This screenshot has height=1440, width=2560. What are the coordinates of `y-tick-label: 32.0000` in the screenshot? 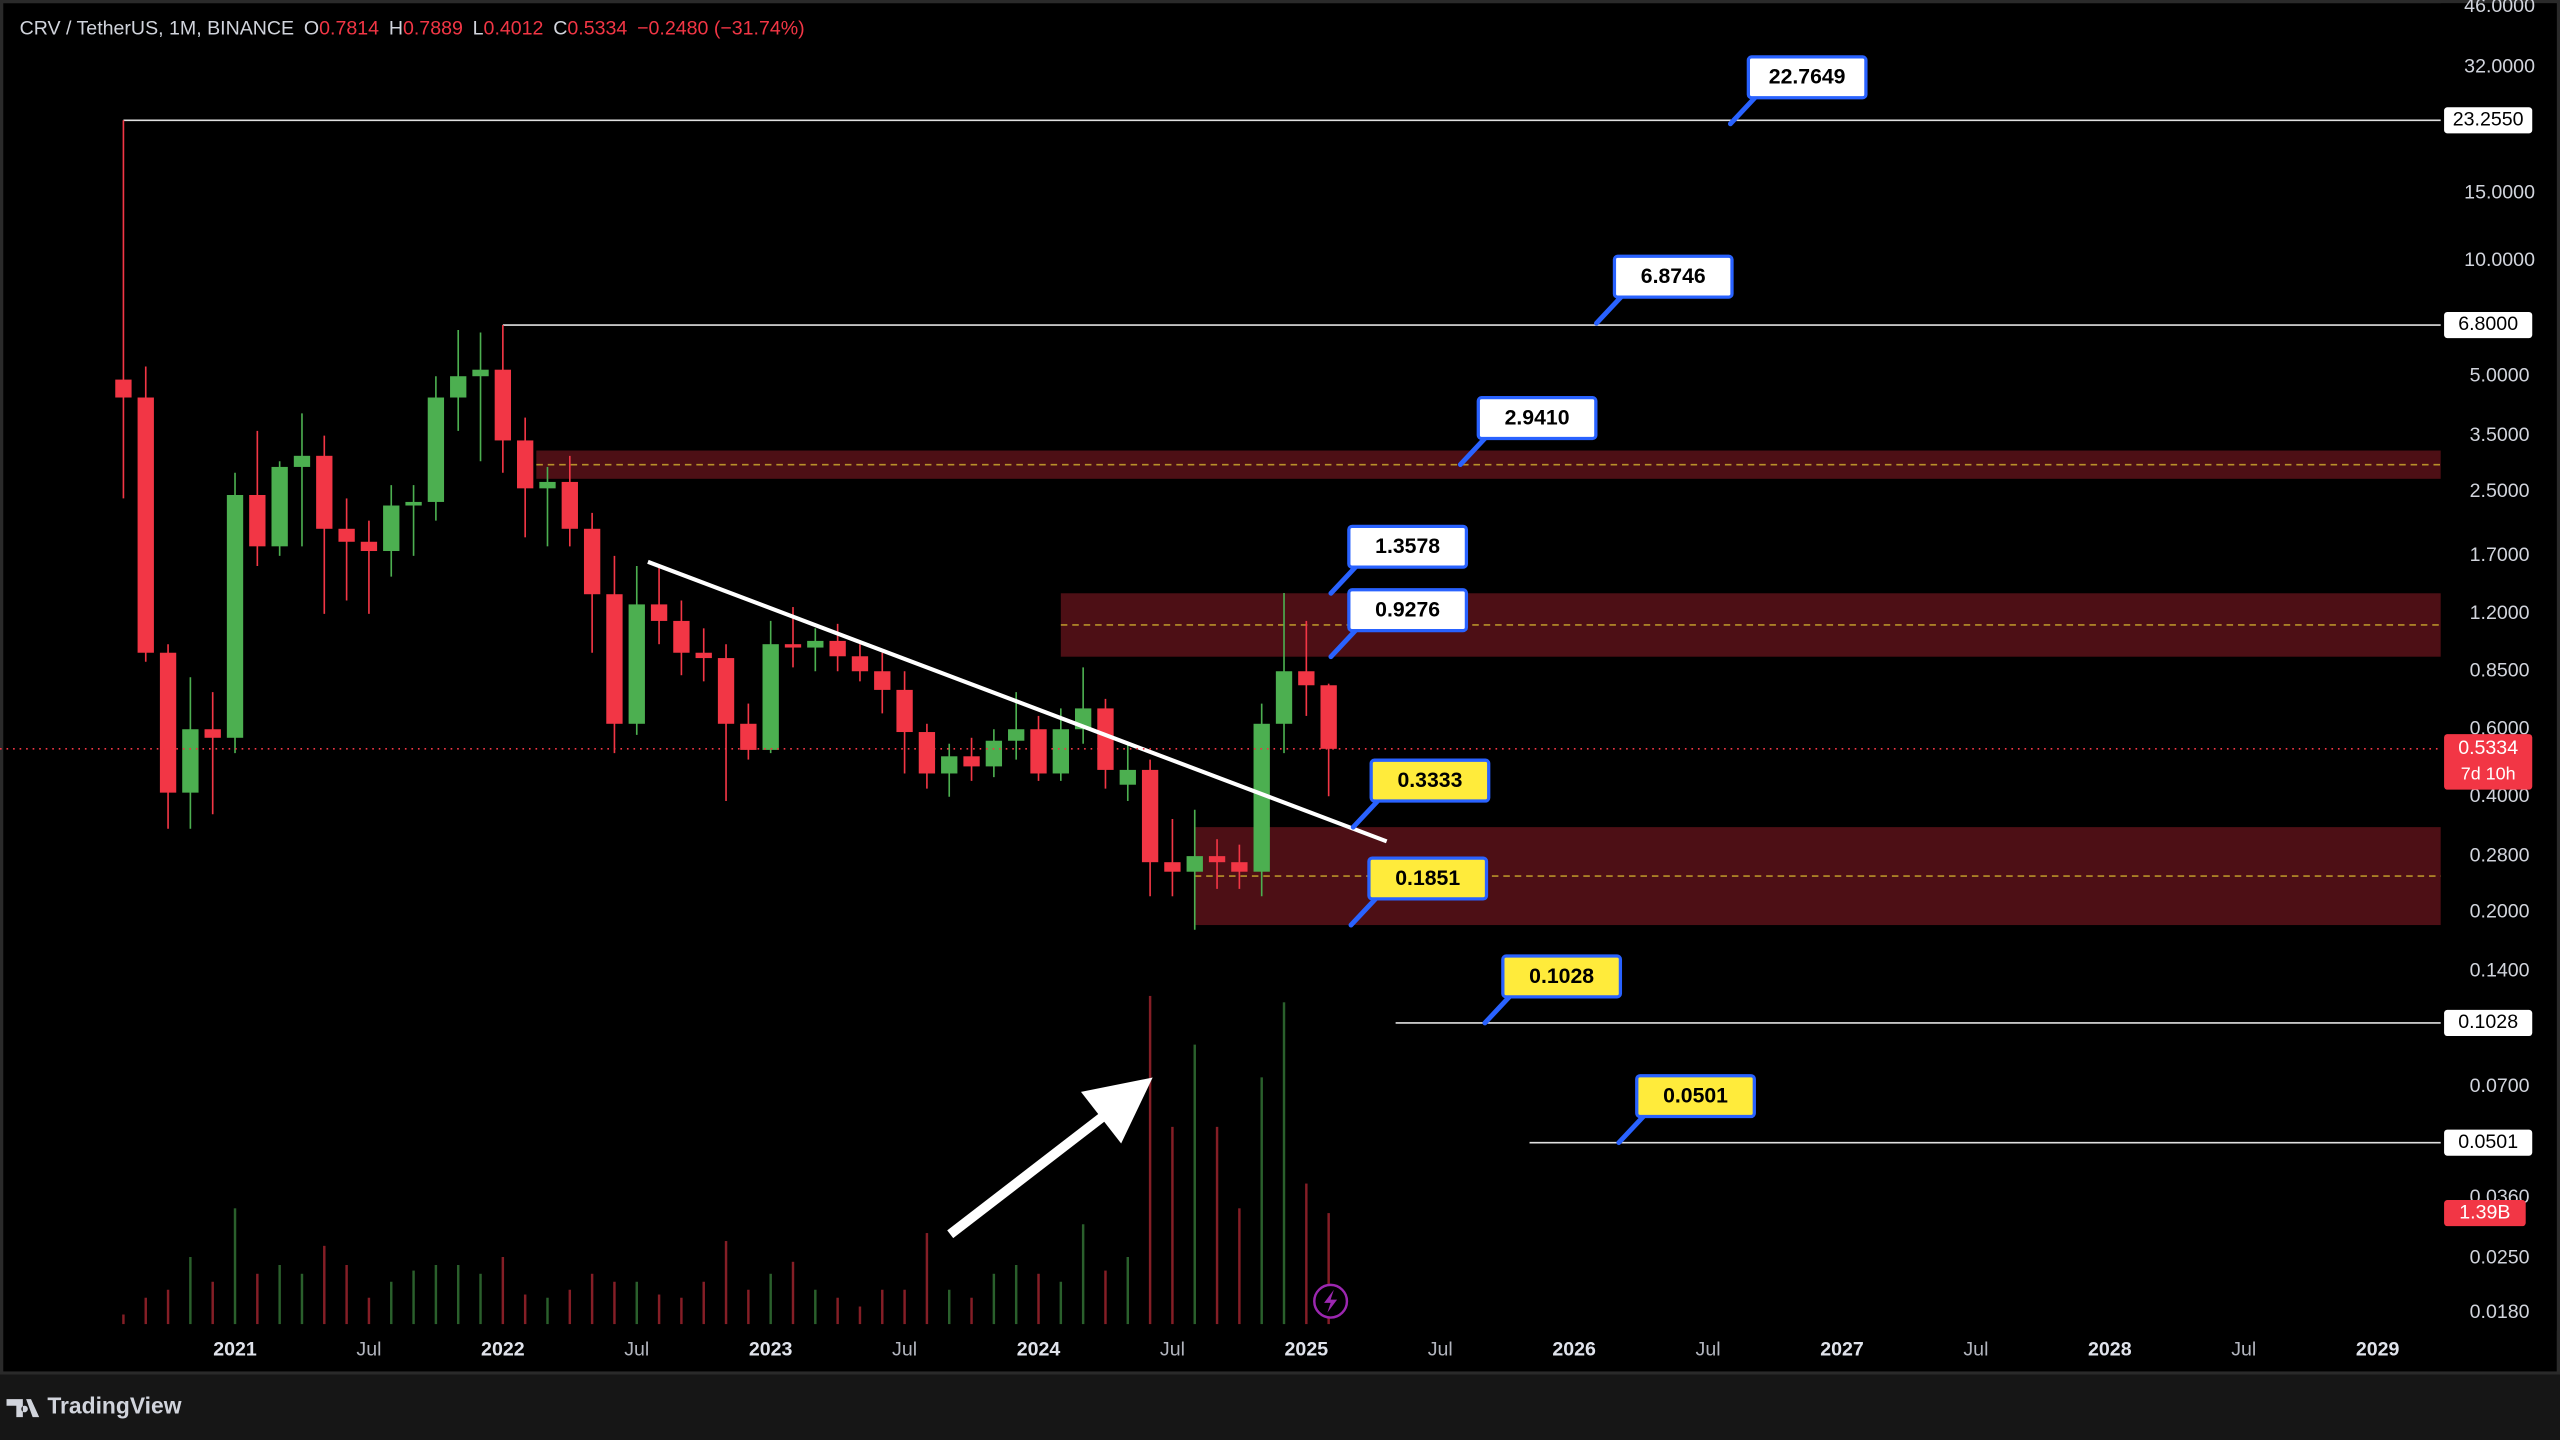 It's located at (2499, 66).